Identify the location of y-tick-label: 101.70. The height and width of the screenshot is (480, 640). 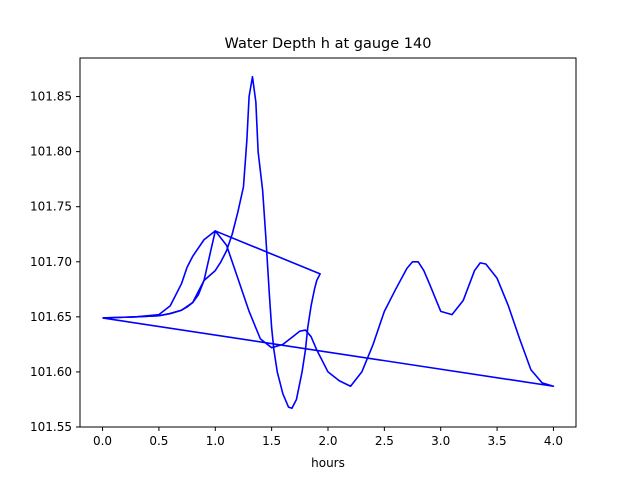
(51, 262).